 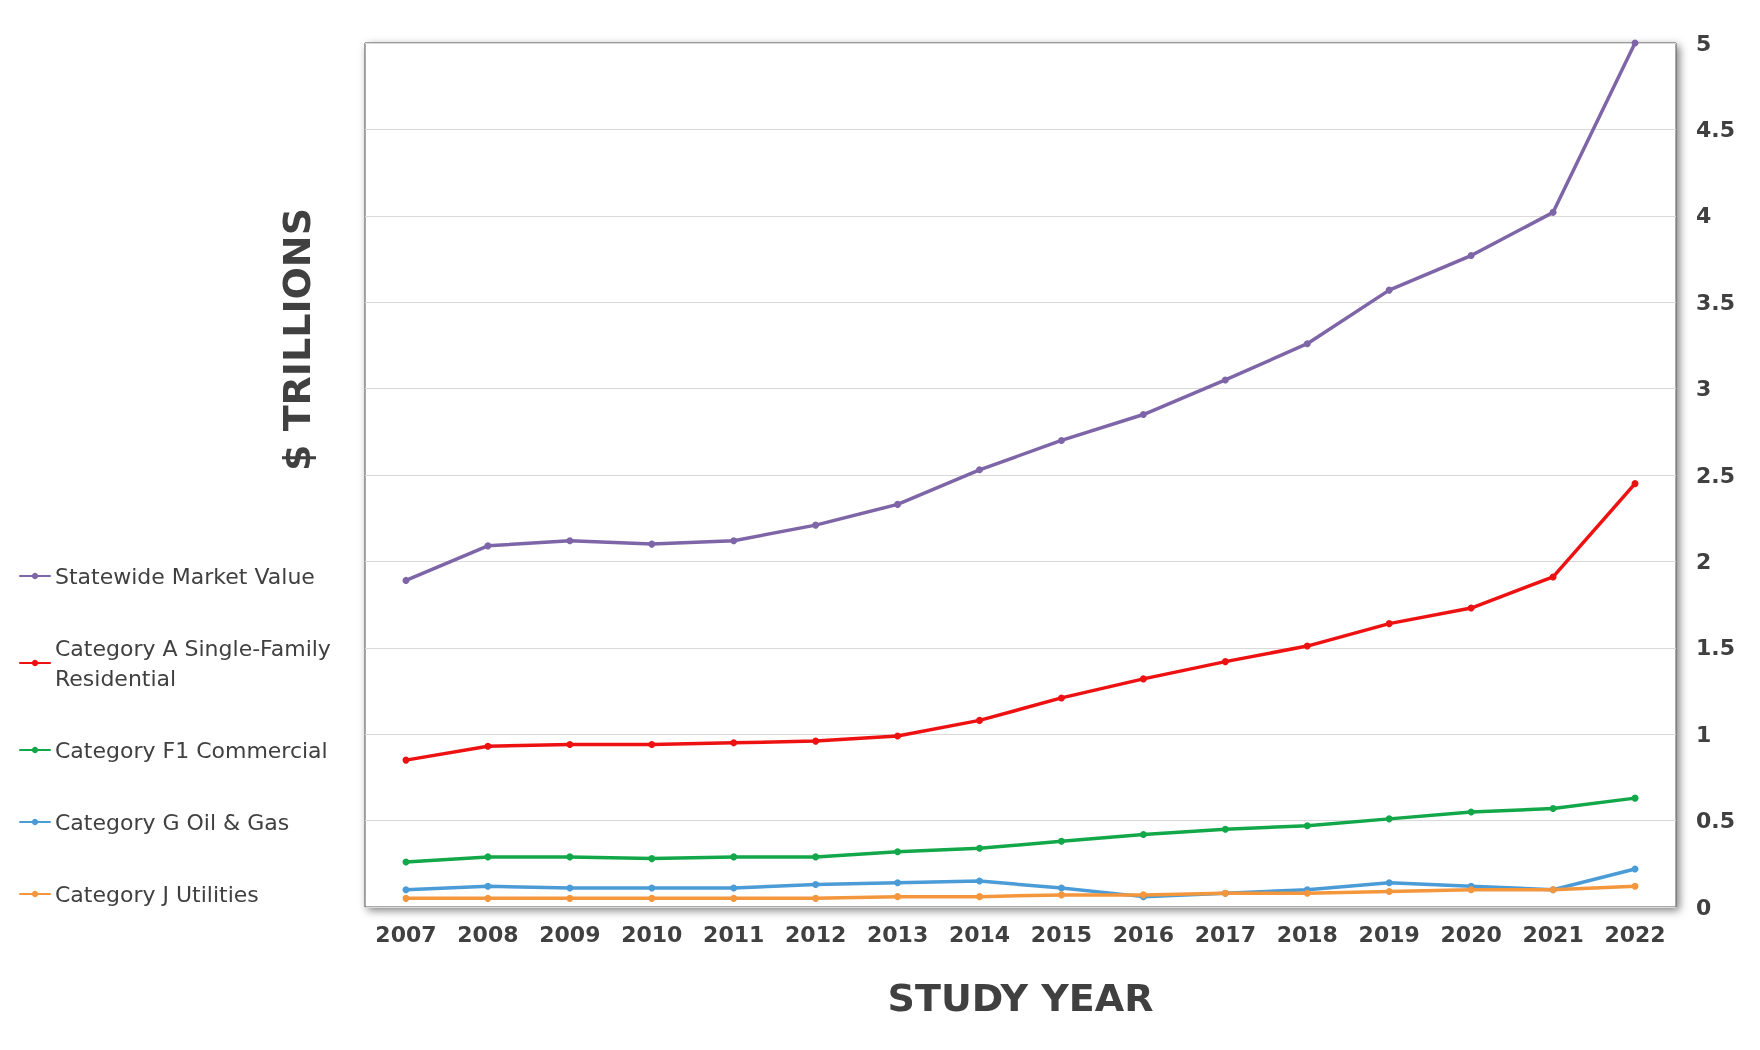 I want to click on x-tick-label: 2008, so click(x=488, y=934).